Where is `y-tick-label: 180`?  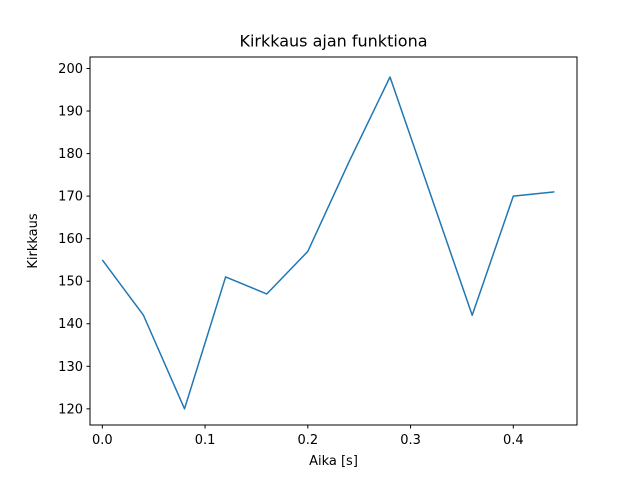
y-tick-label: 180 is located at coordinates (70, 154).